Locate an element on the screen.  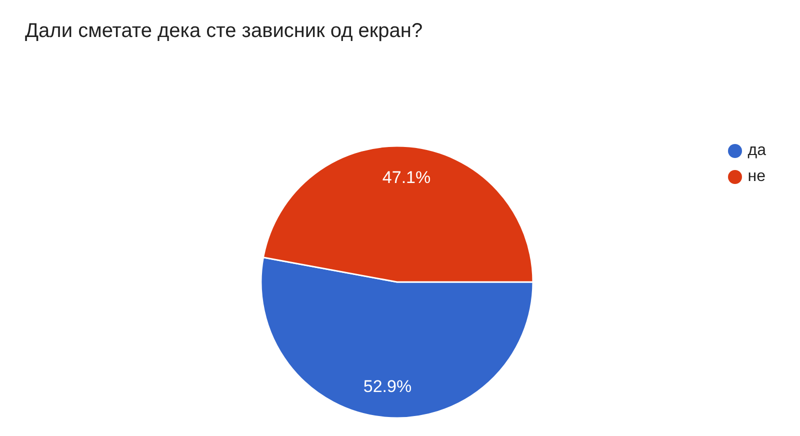
legend-label: да is located at coordinates (757, 150).